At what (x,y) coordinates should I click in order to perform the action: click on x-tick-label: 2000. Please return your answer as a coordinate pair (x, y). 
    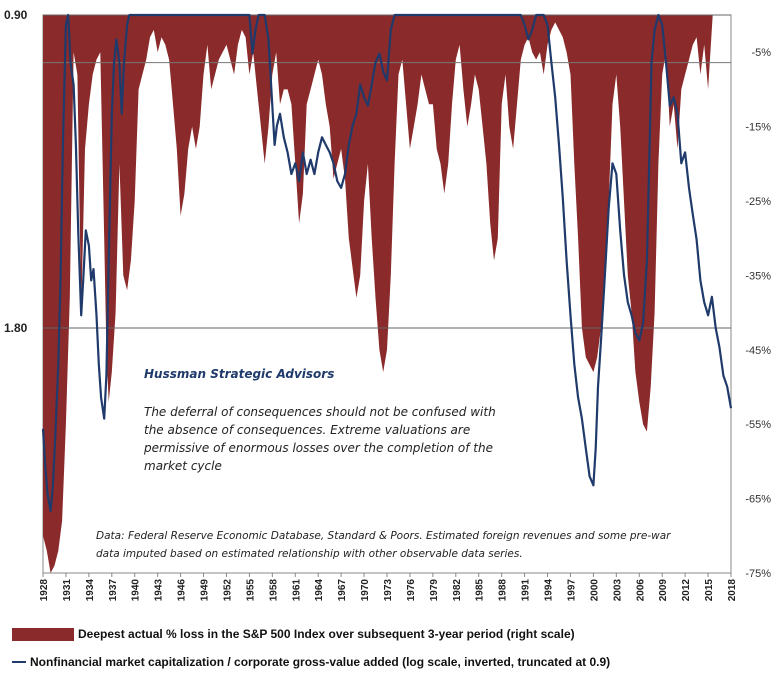
    Looking at the image, I should click on (594, 590).